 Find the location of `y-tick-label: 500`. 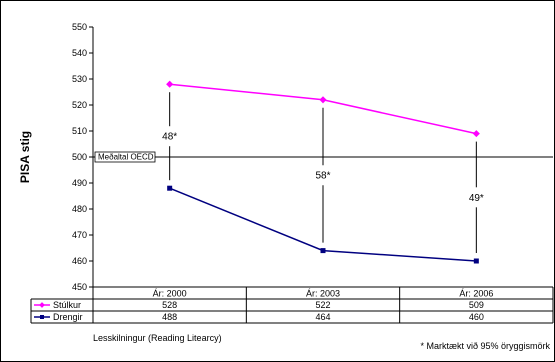

y-tick-label: 500 is located at coordinates (79, 157).